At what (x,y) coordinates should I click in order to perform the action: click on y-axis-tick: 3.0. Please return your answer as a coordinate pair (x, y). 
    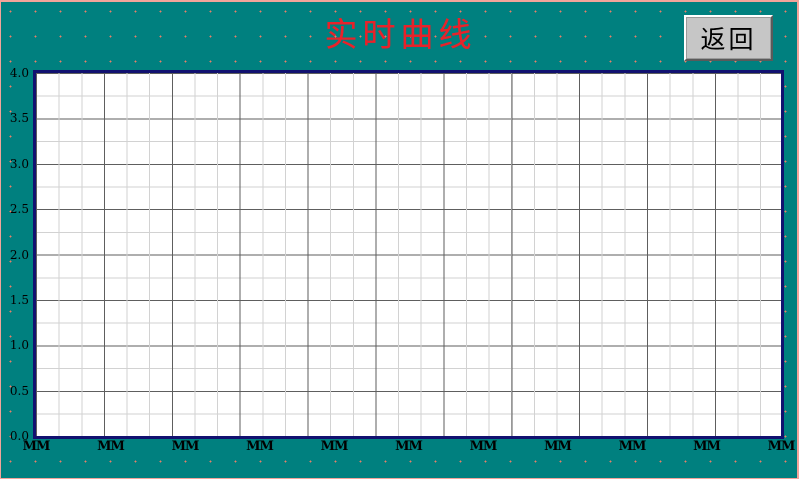
    Looking at the image, I should click on (19, 163).